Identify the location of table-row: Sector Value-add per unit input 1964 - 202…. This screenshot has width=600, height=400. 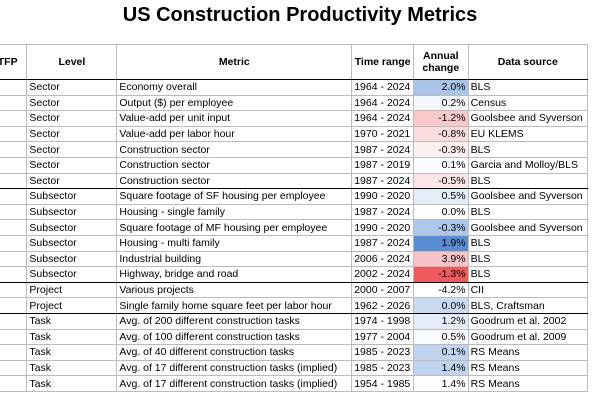
(294, 118).